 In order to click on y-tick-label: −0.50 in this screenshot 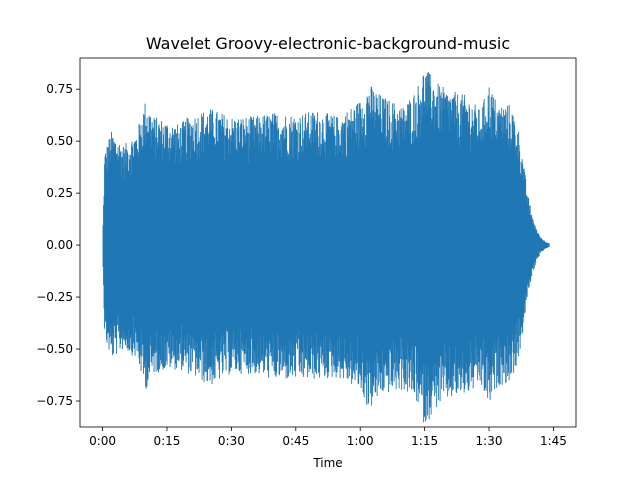, I will do `click(54, 349)`.